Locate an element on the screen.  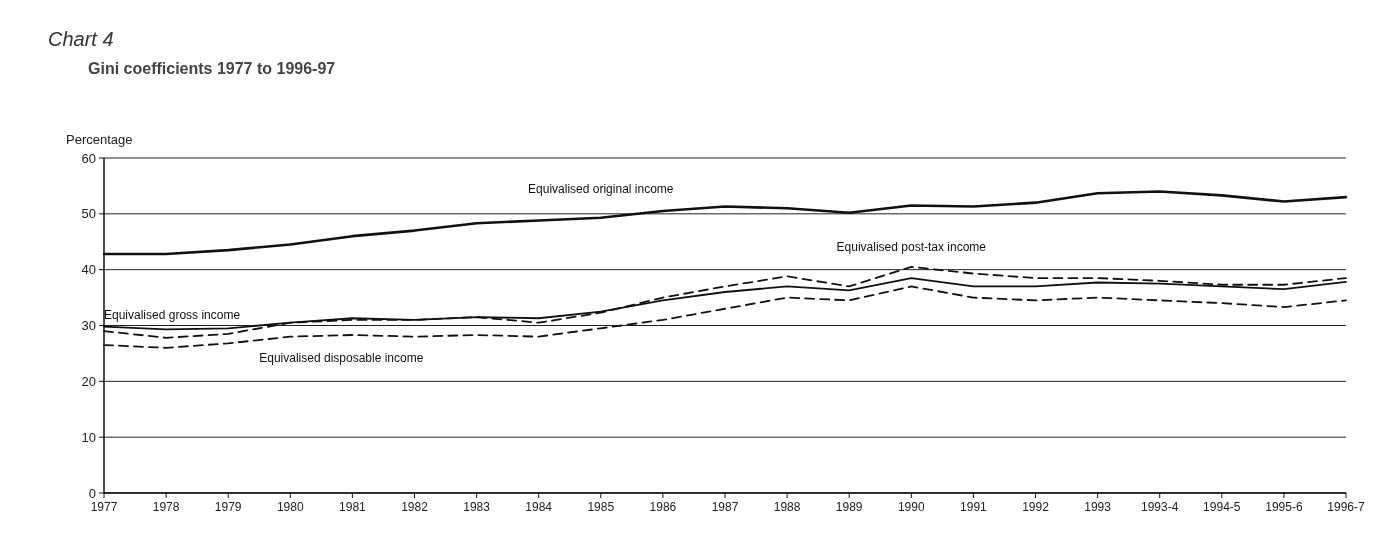
x-tick-label: 1979 is located at coordinates (228, 507).